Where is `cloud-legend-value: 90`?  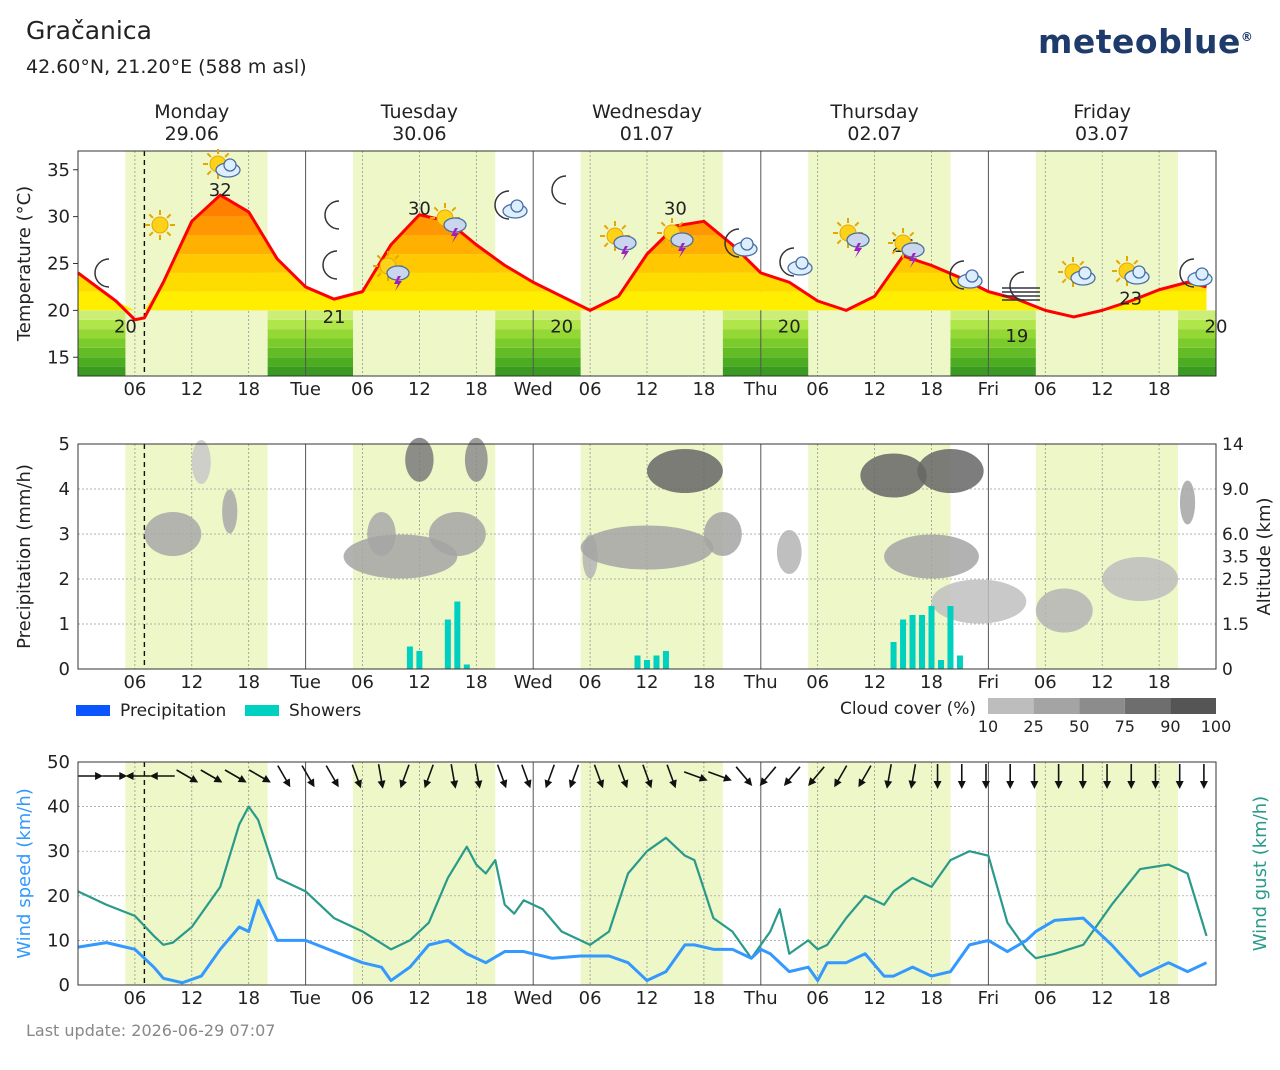 cloud-legend-value: 90 is located at coordinates (1170, 726).